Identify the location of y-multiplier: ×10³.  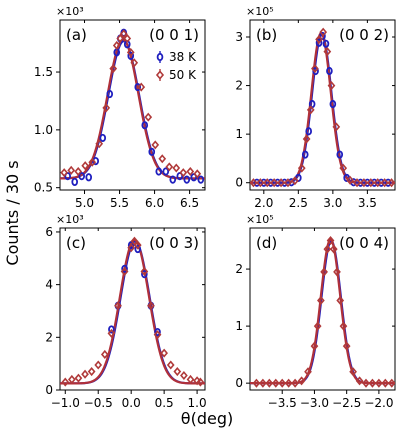
(70, 11).